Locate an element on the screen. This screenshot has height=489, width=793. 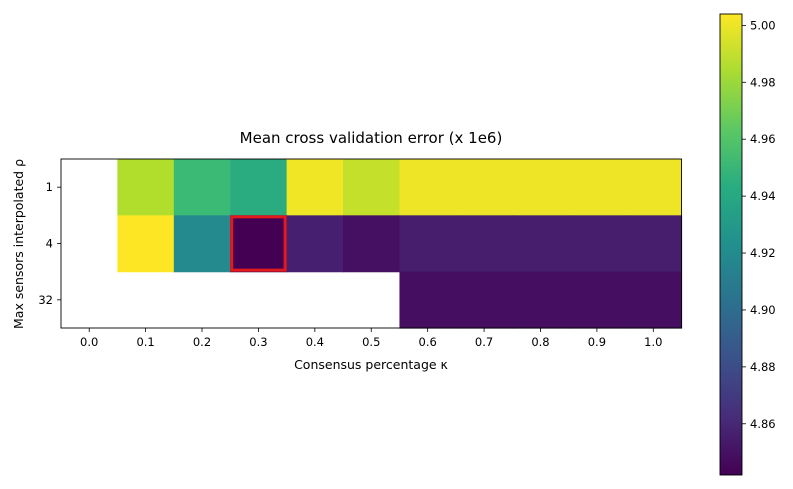
colorbar-tick-label: 4.92 is located at coordinates (763, 253).